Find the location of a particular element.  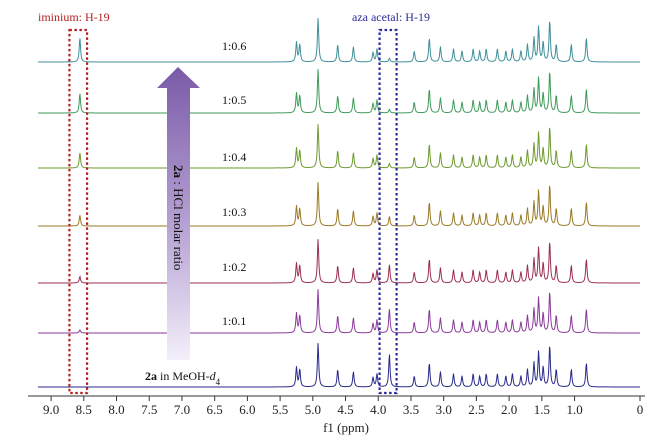

x-tick-label-14: 2.0 is located at coordinates (509, 409).